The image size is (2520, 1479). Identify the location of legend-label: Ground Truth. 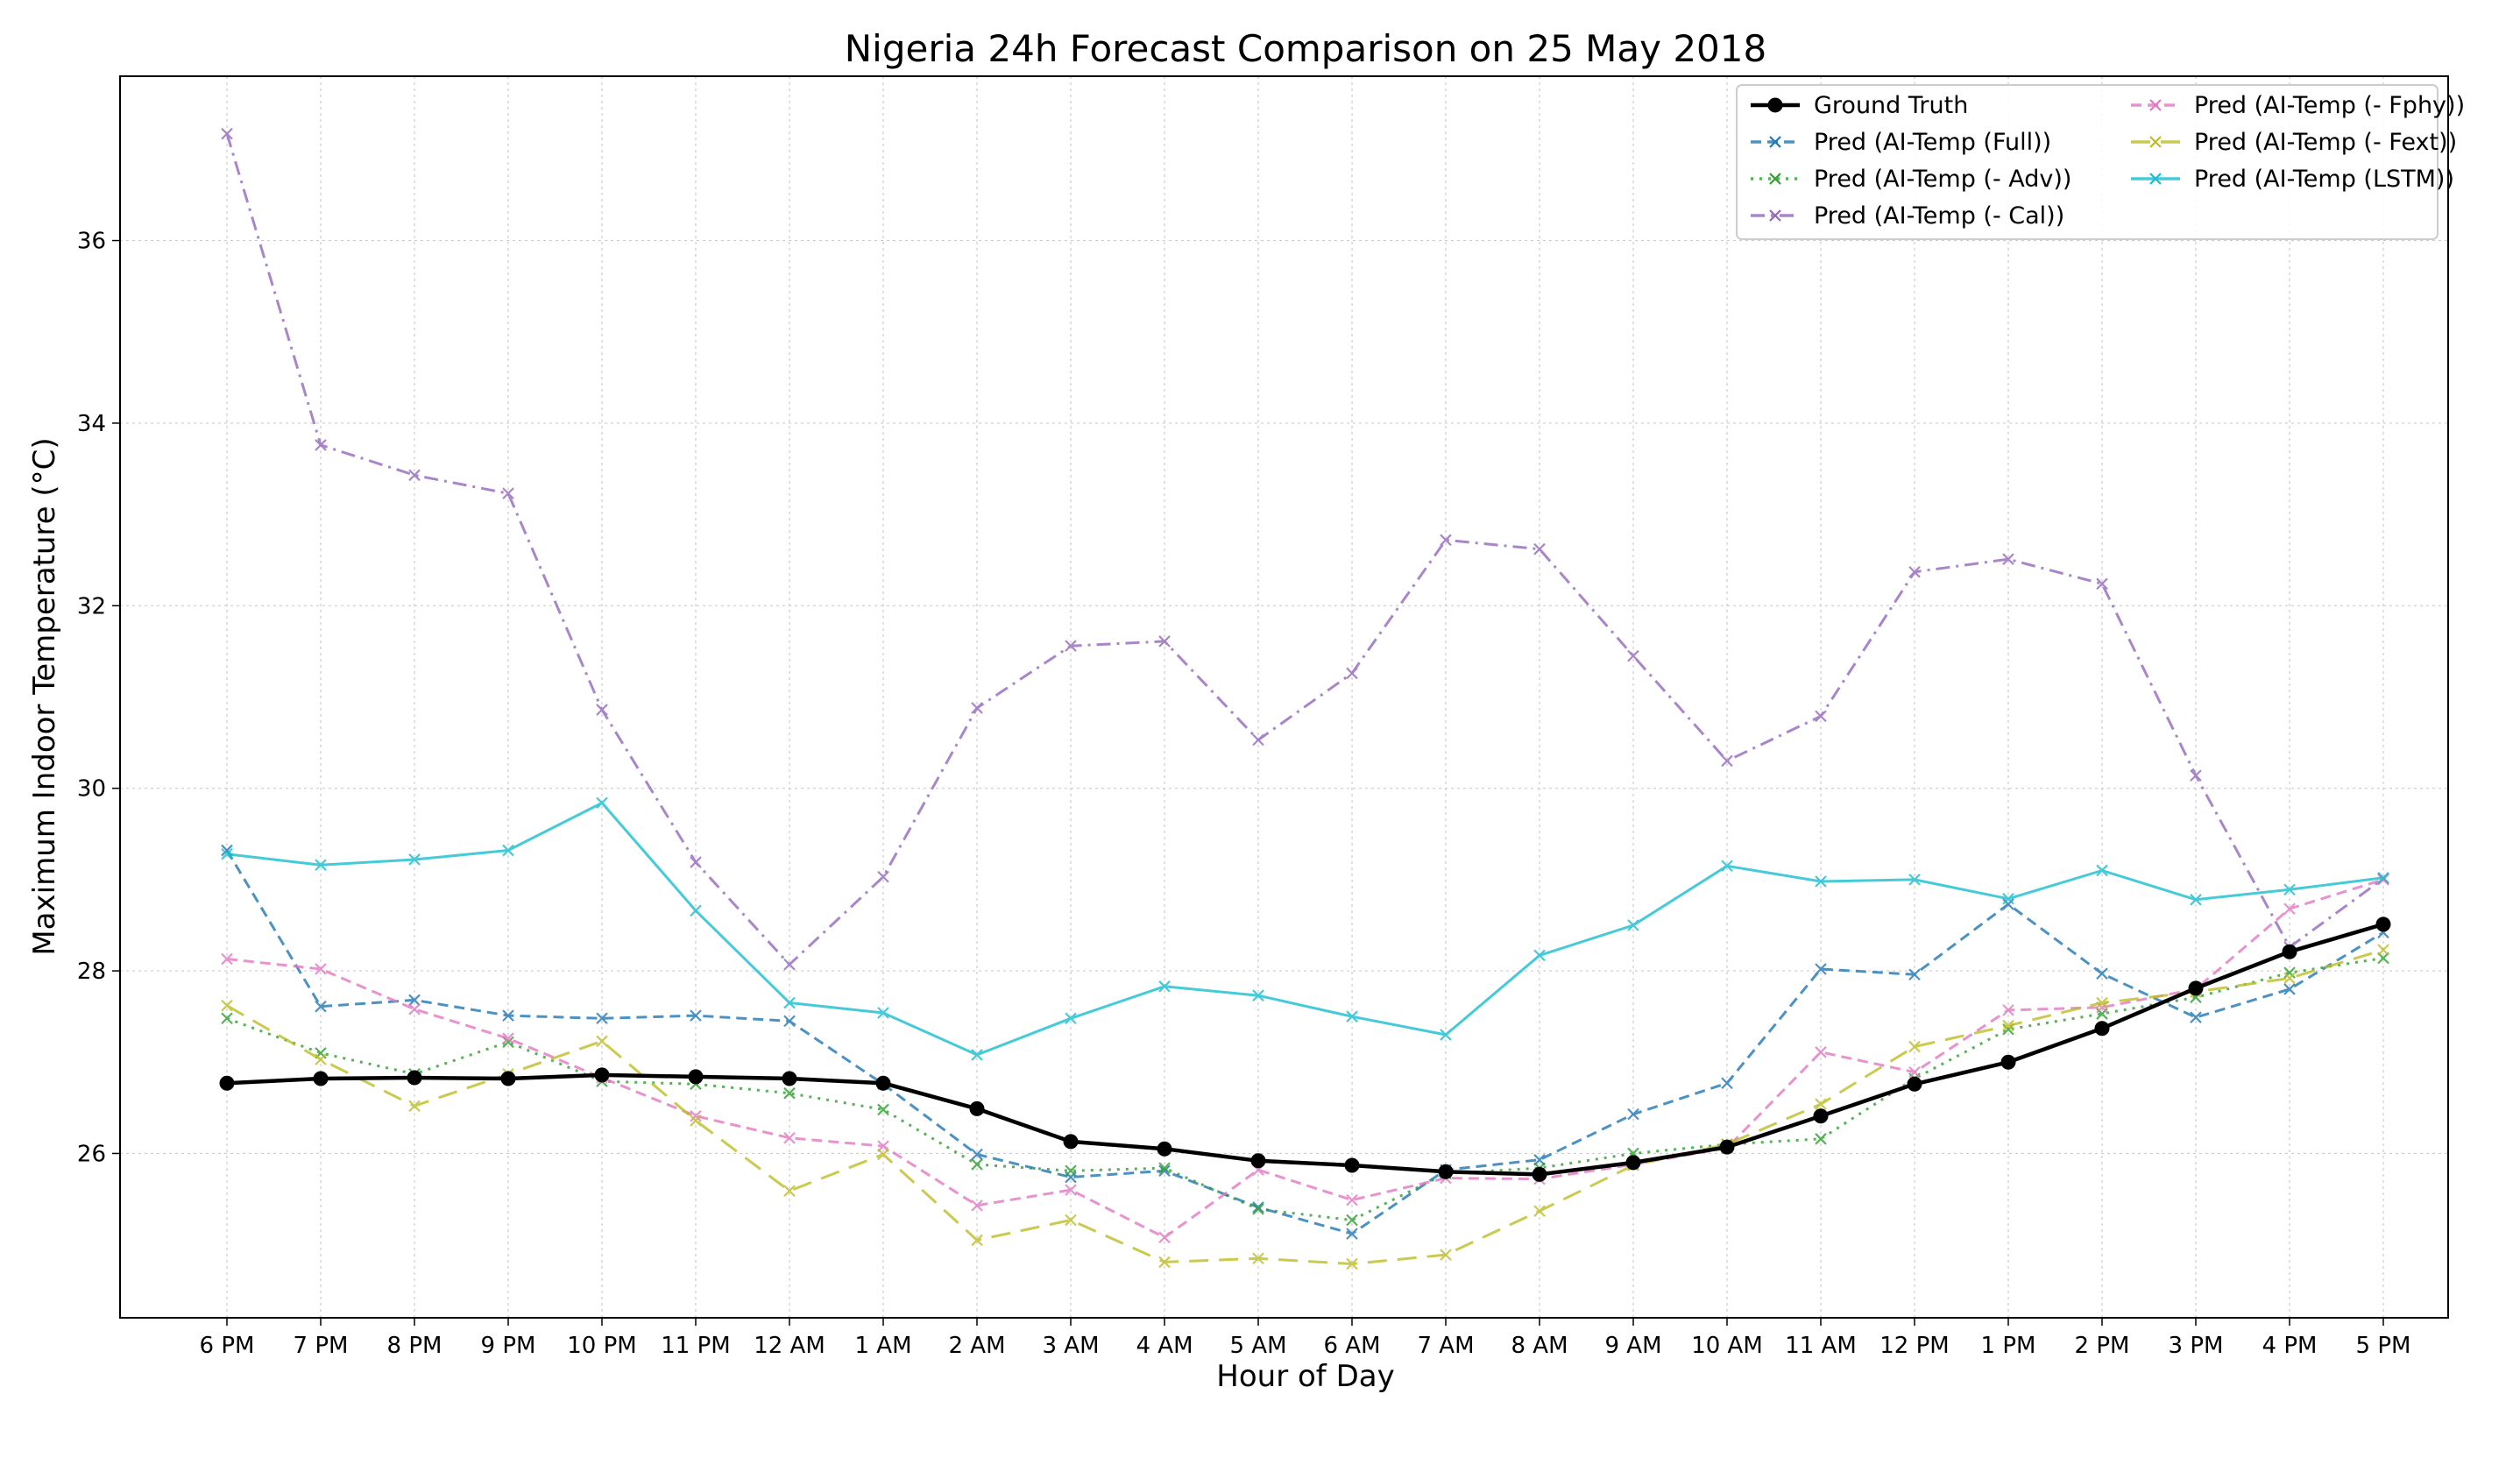
(1891, 106).